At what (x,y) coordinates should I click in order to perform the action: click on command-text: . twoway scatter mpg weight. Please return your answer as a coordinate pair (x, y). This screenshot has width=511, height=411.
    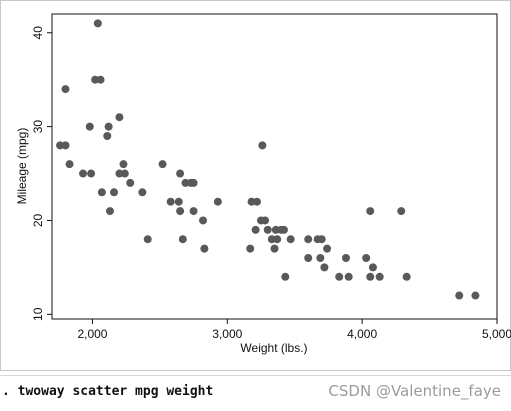
    Looking at the image, I should click on (108, 391).